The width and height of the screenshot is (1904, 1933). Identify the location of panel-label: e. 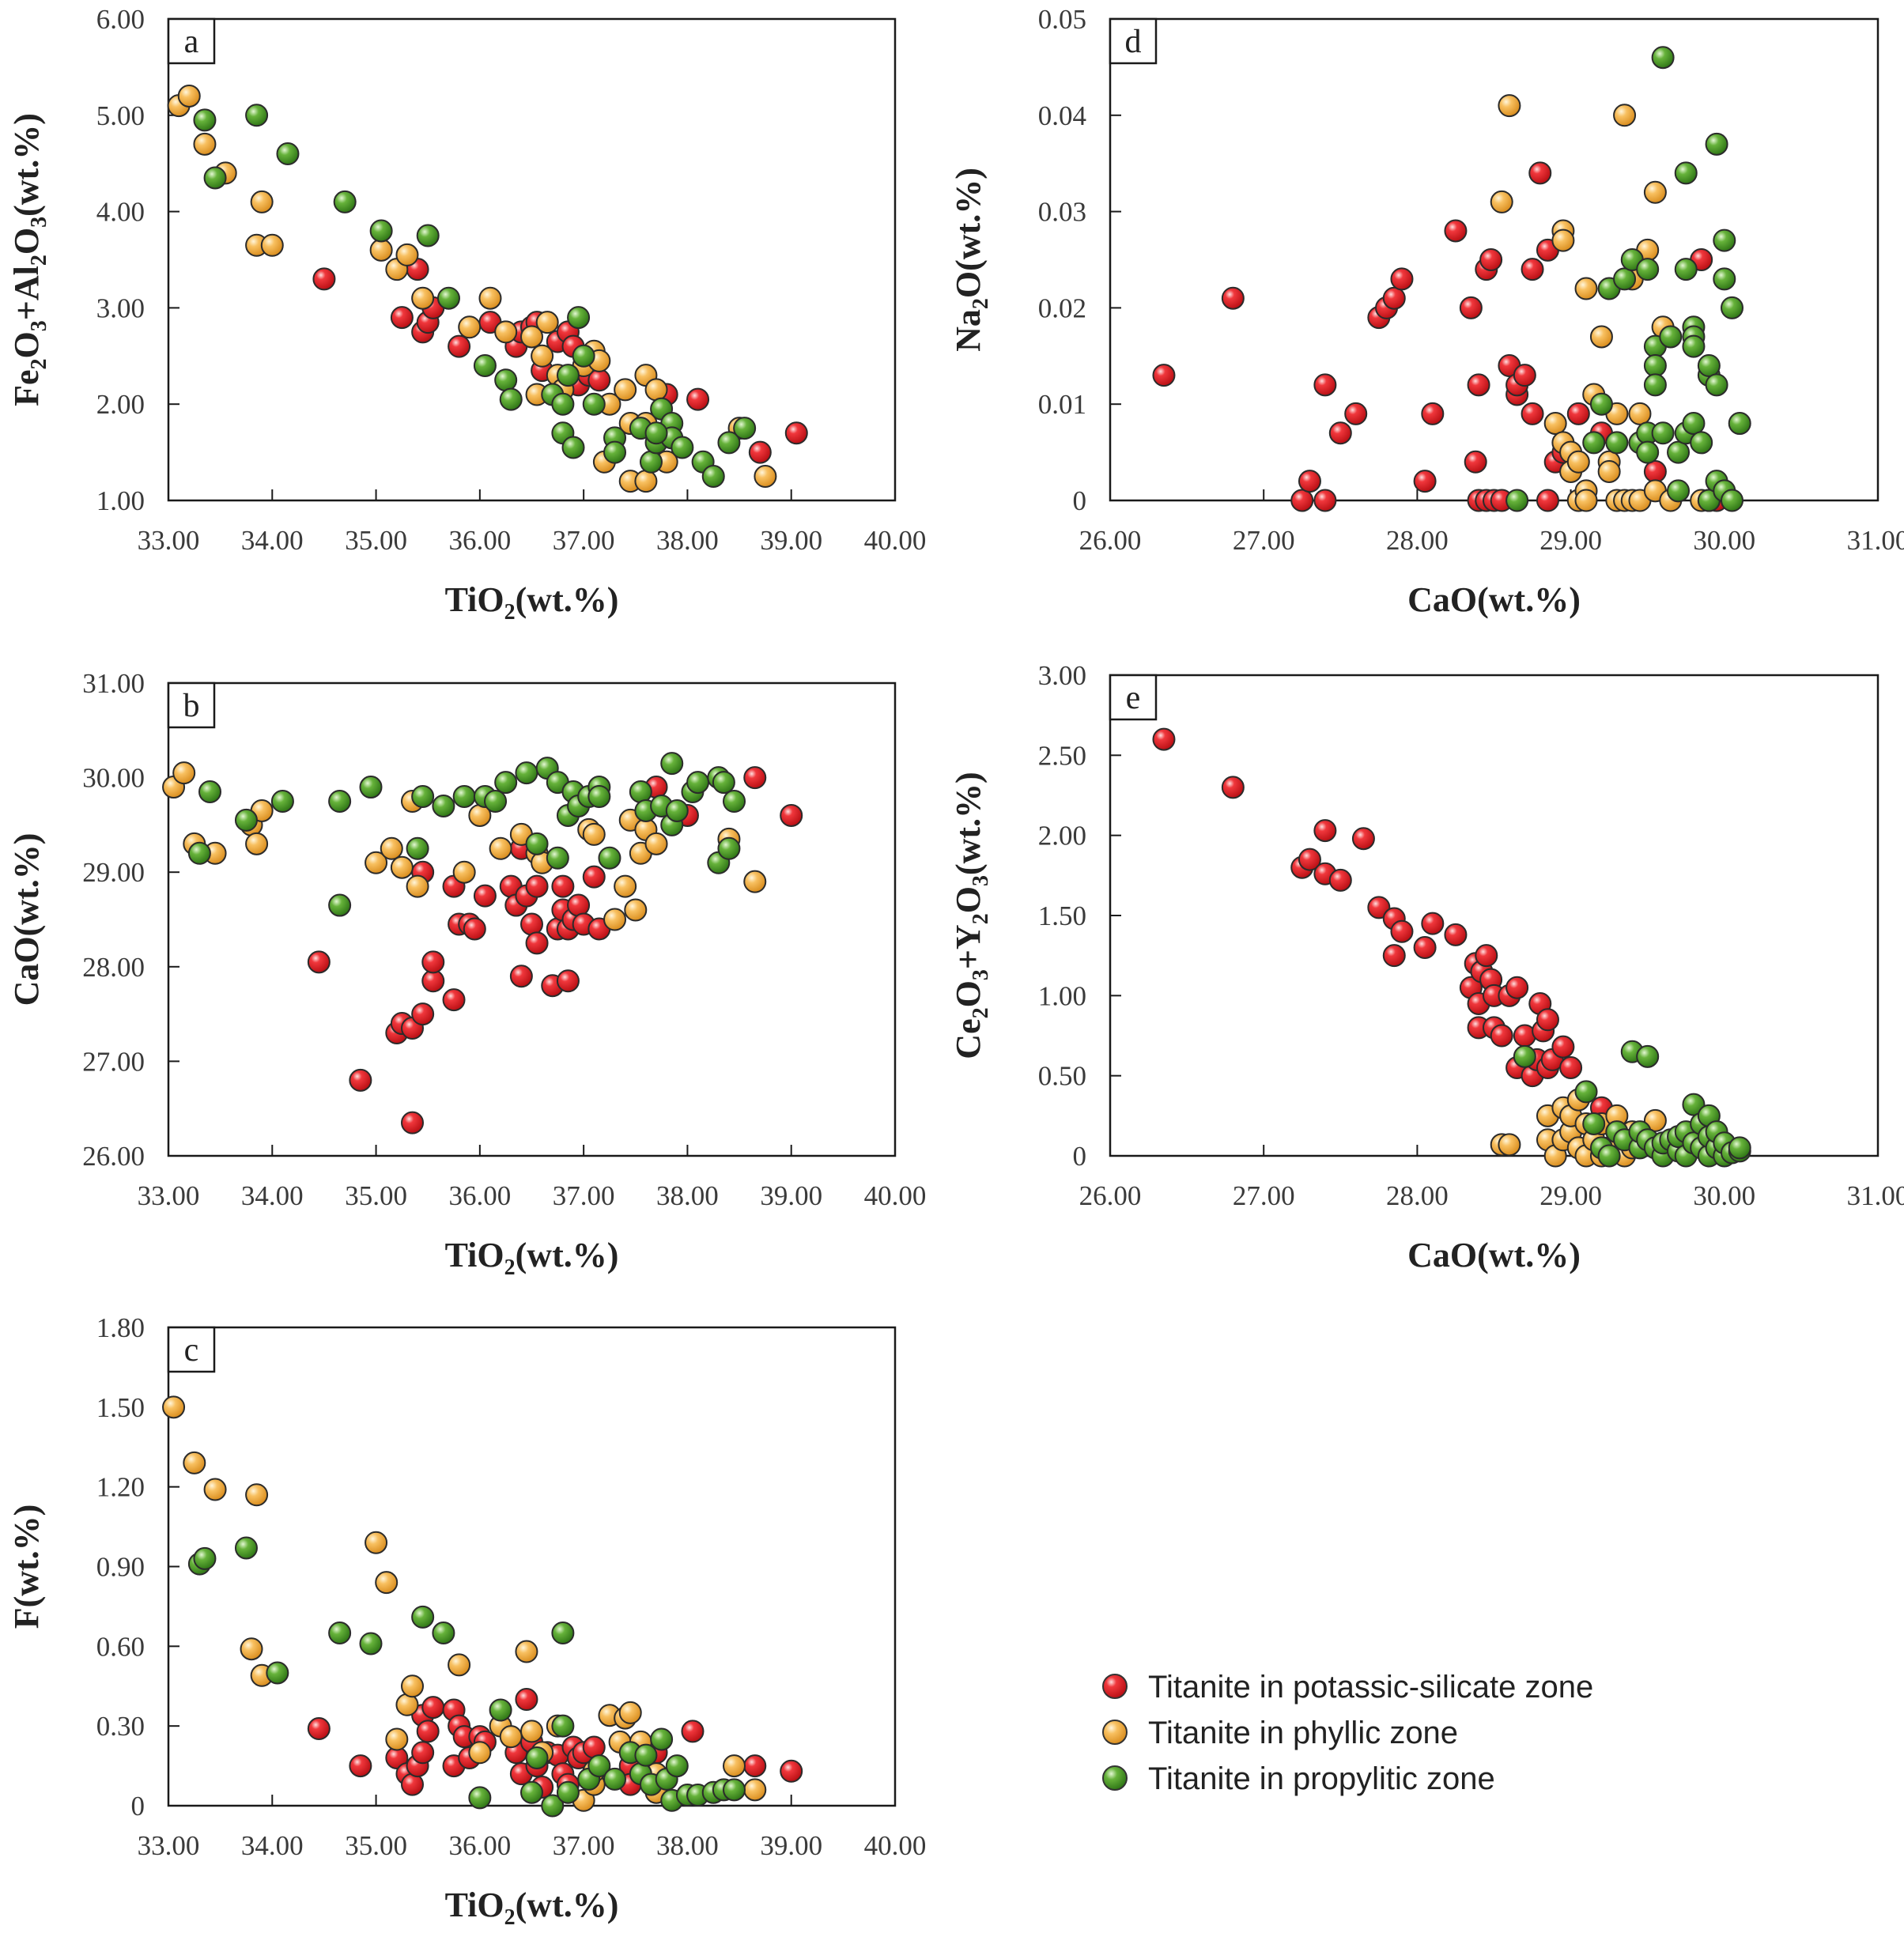
(1133, 698).